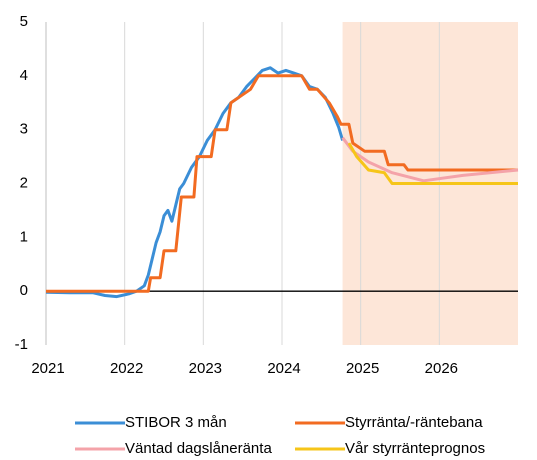 The height and width of the screenshot is (460, 537). Describe the element at coordinates (198, 448) in the screenshot. I see `legend-label: Väntad dagslåneränta` at that location.